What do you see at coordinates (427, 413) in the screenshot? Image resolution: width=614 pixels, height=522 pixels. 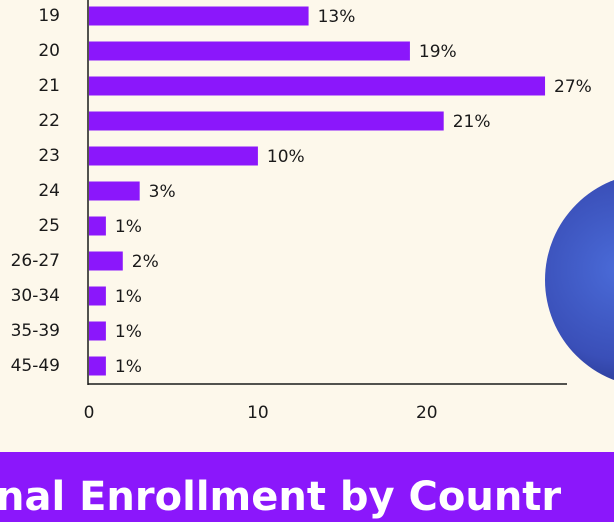 I see `x-tick-label: 20` at bounding box center [427, 413].